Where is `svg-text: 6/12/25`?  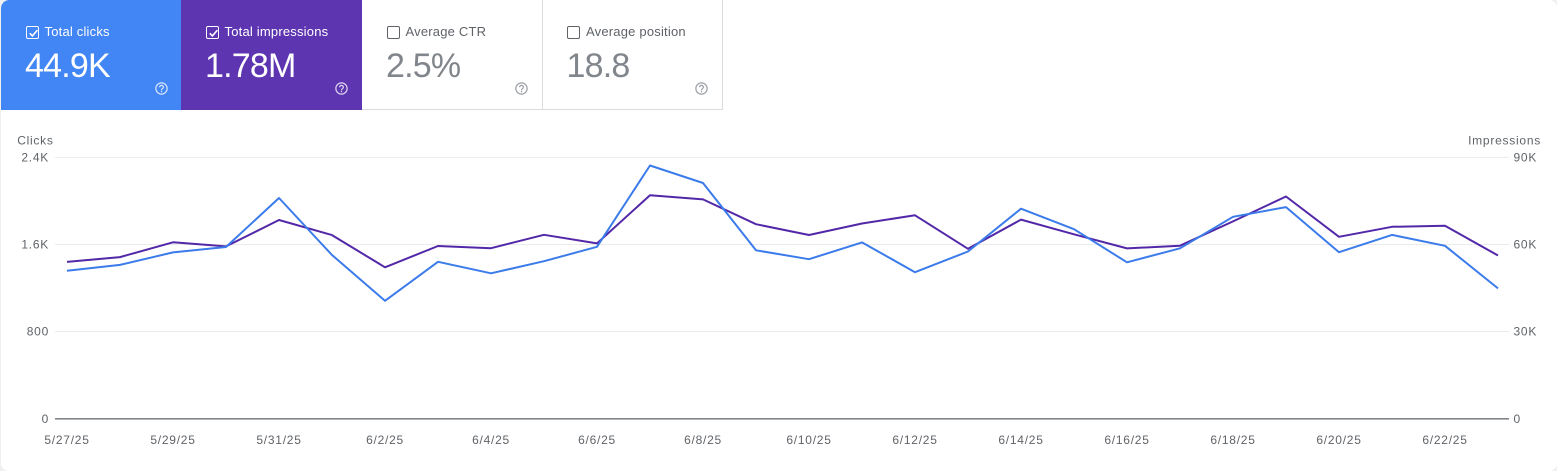 svg-text: 6/12/25 is located at coordinates (914, 440).